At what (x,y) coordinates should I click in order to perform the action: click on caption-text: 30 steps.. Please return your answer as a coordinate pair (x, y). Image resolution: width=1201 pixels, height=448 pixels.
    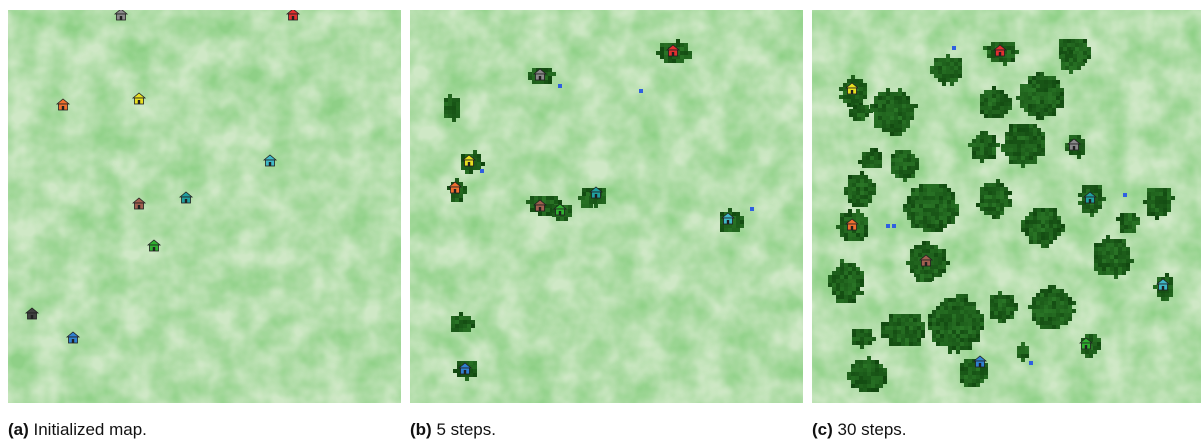
    Looking at the image, I should click on (869, 429).